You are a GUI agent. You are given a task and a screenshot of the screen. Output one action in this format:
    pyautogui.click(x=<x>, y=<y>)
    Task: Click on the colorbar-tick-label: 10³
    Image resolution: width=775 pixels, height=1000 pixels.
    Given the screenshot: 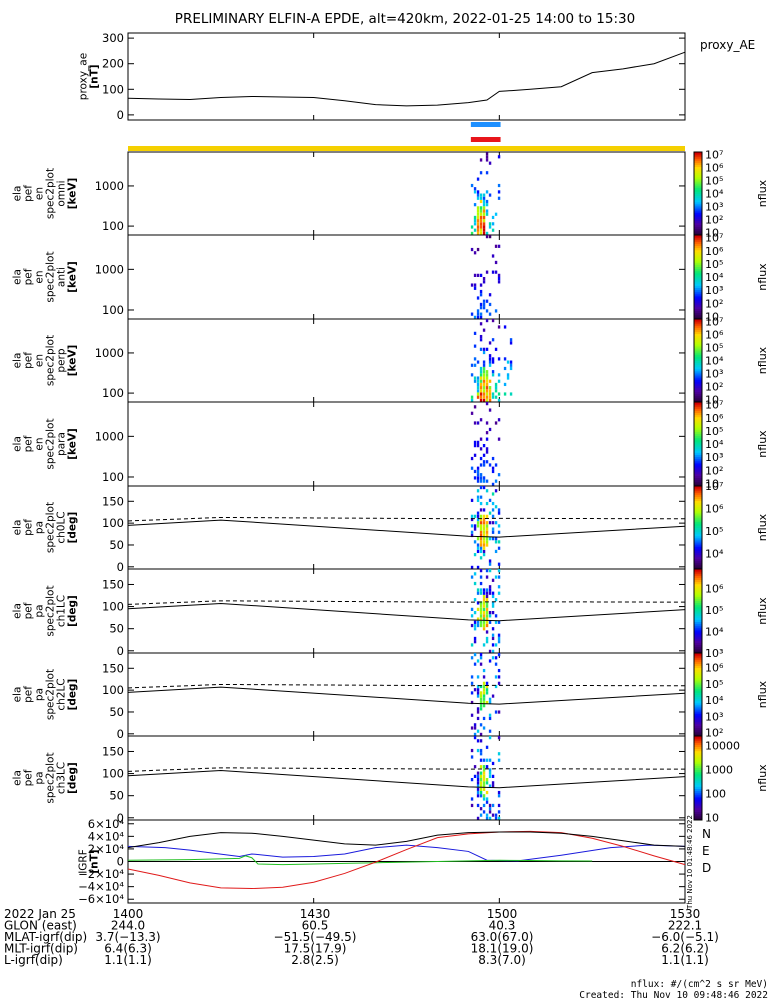 What is the action you would take?
    pyautogui.click(x=714, y=290)
    